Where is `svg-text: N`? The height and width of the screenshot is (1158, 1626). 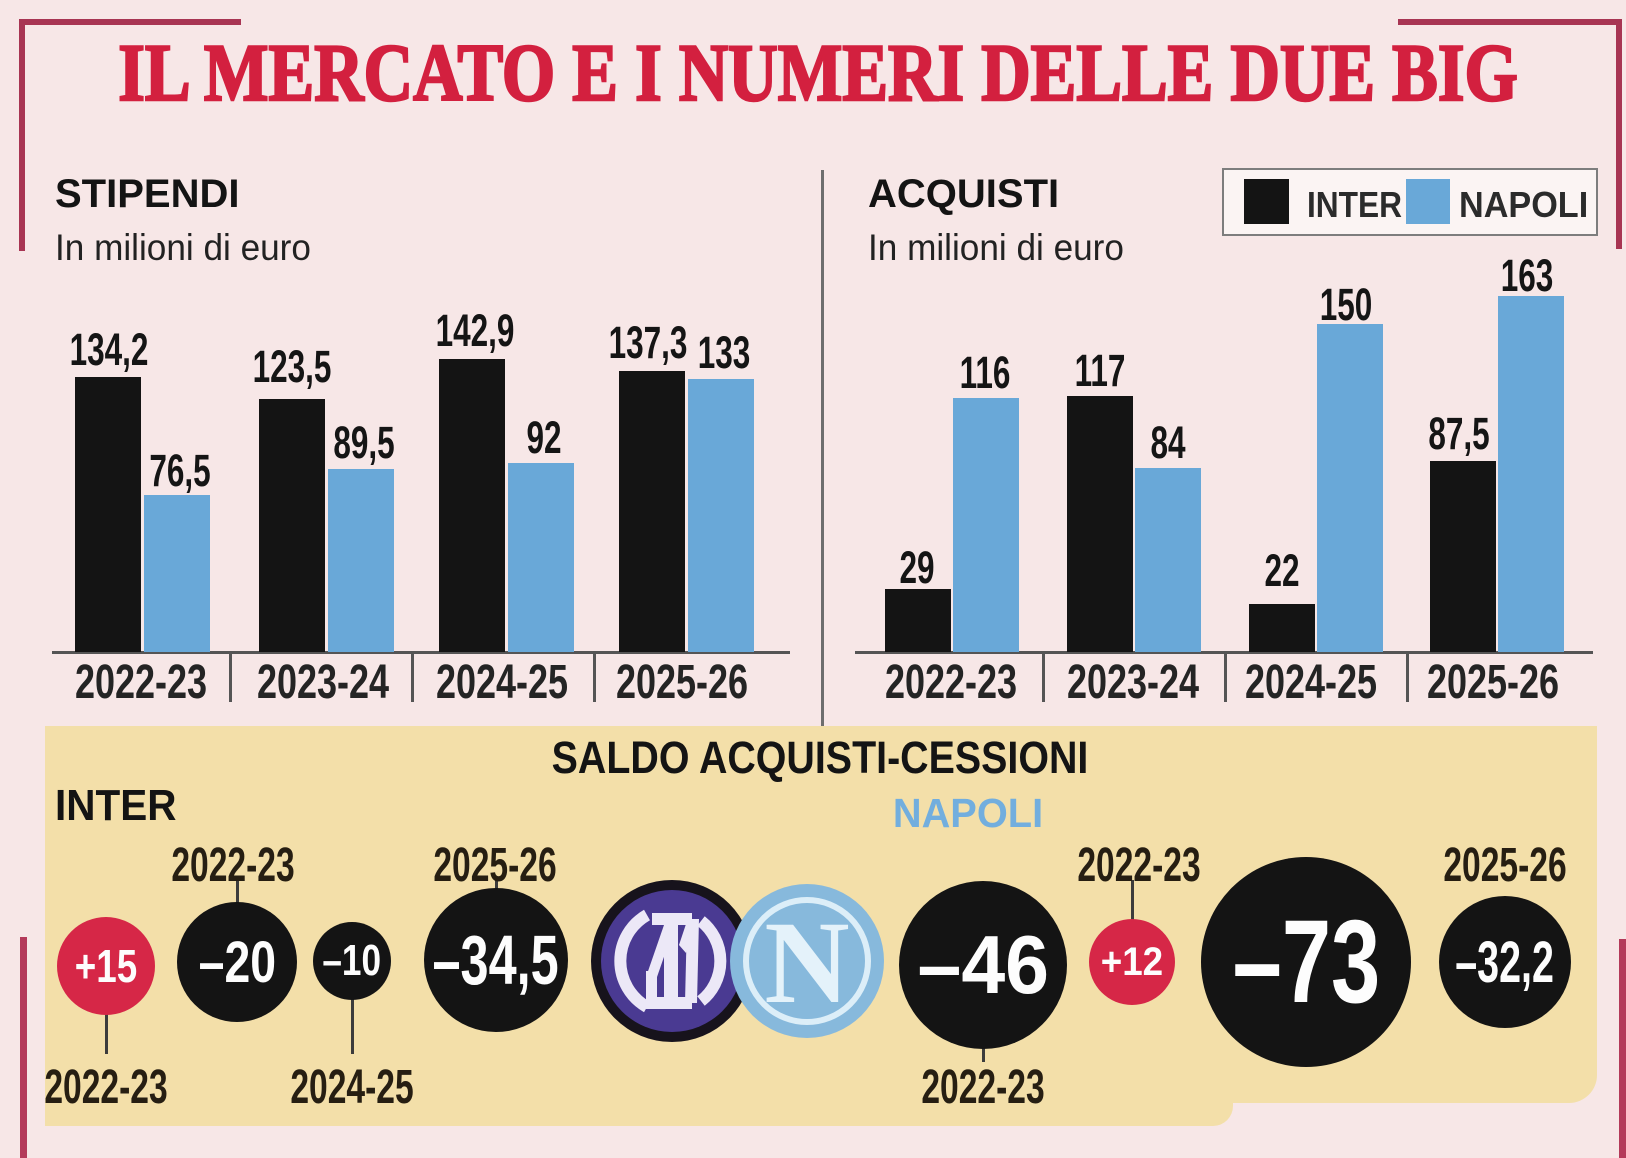 svg-text: N is located at coordinates (806, 962).